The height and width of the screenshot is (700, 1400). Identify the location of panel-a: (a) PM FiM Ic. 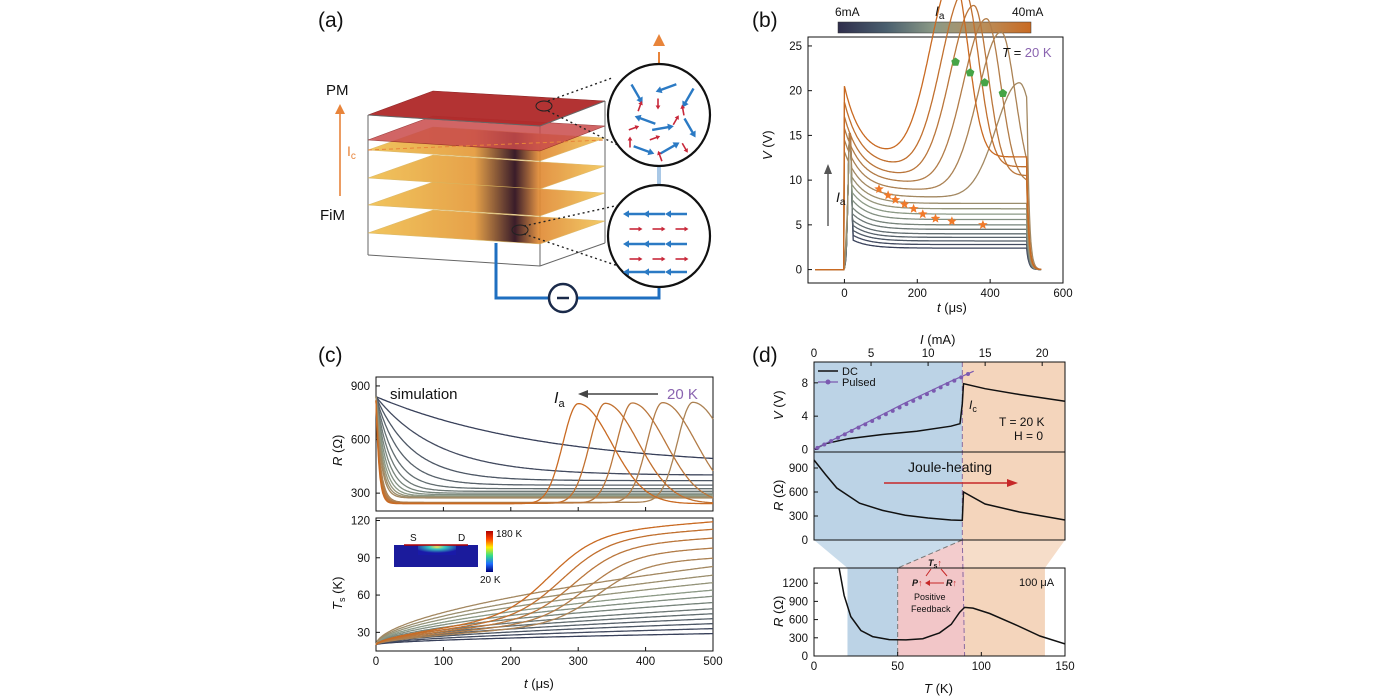
(515, 161).